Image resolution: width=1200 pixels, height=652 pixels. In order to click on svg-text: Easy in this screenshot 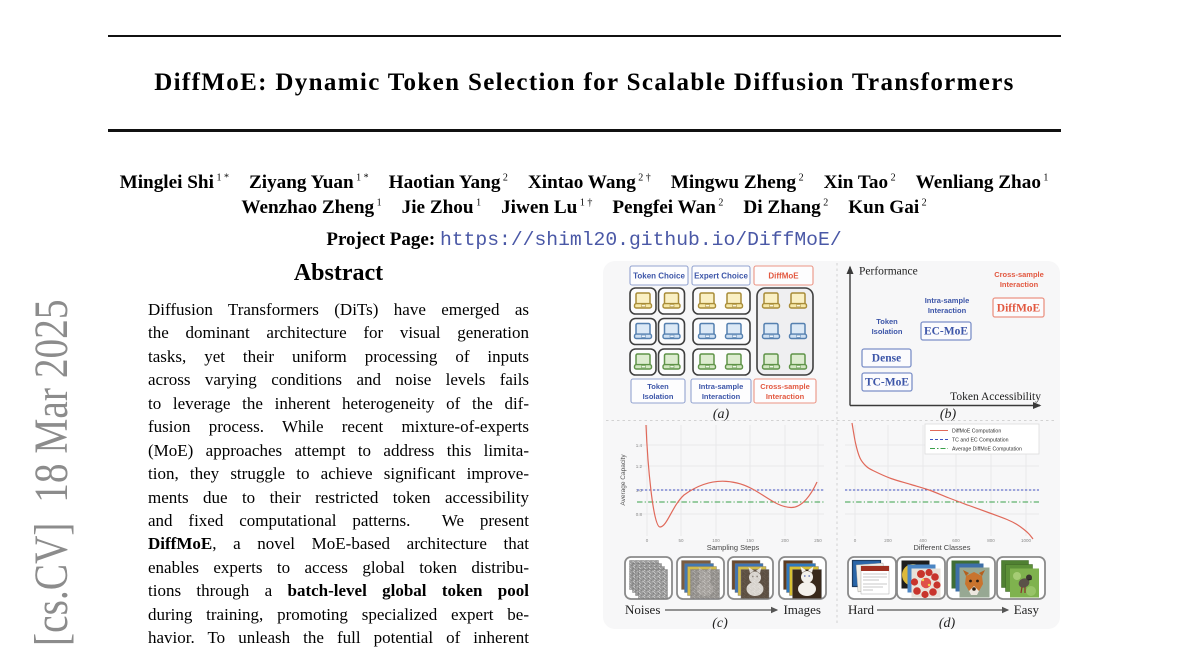, I will do `click(1027, 609)`.